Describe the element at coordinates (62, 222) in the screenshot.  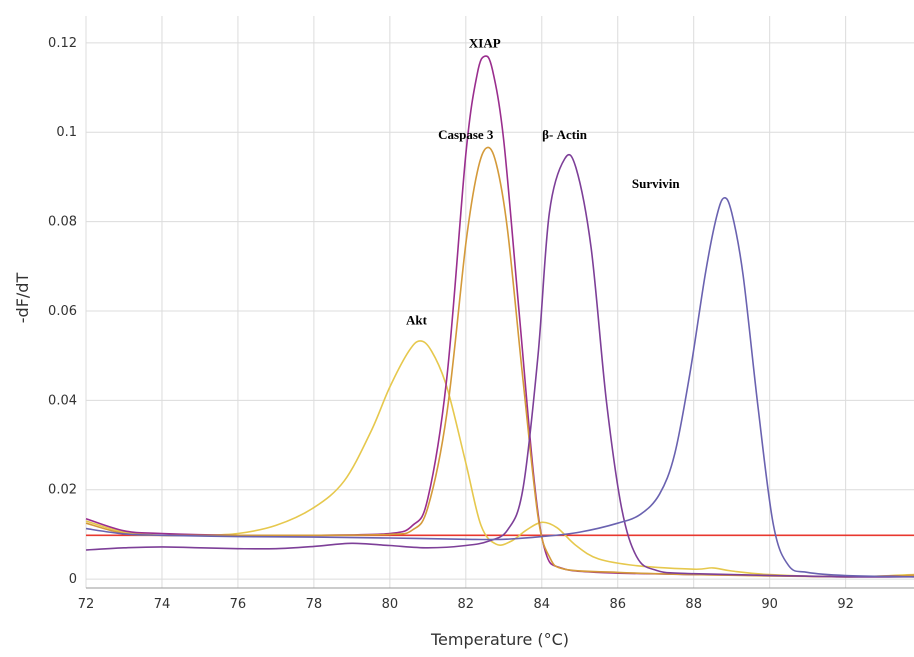
I see `y-tick-label: 0.08` at that location.